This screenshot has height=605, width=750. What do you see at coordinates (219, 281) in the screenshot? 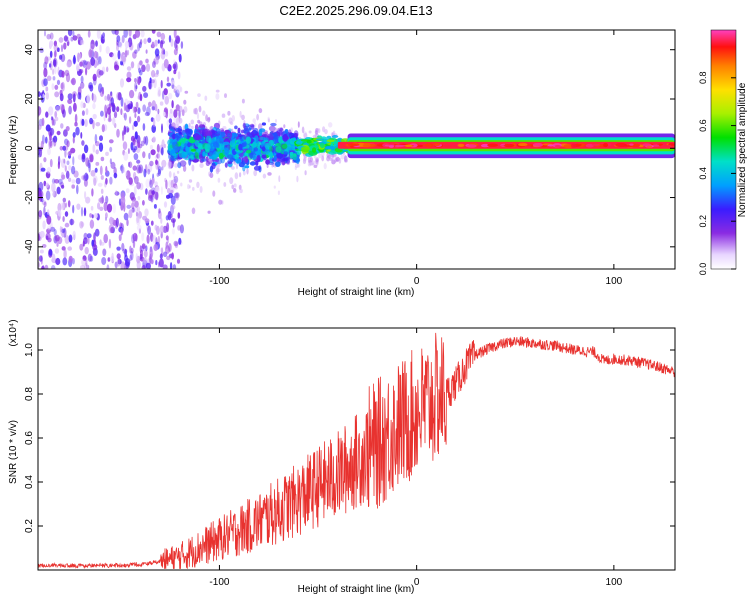
I see `x-tick-label: -100` at bounding box center [219, 281].